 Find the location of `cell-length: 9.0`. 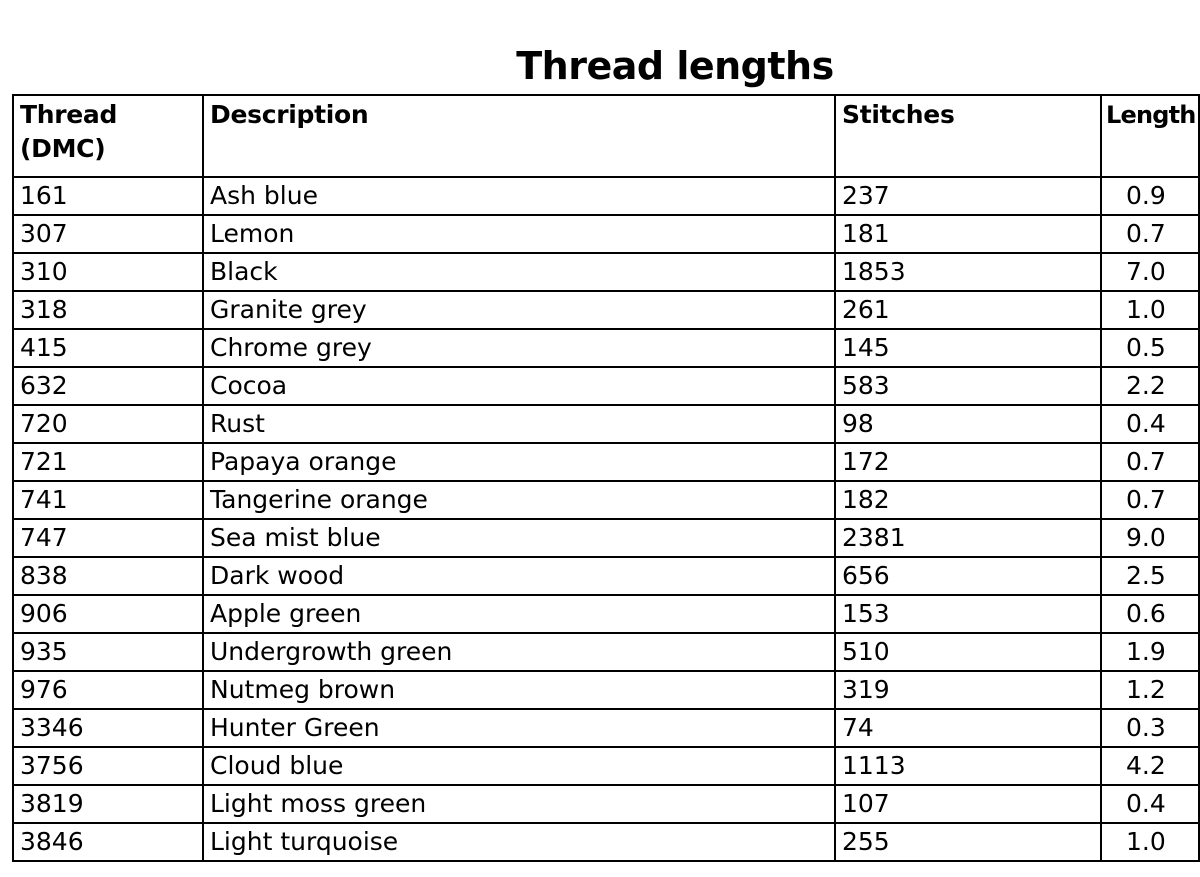

cell-length: 9.0 is located at coordinates (1150, 538).